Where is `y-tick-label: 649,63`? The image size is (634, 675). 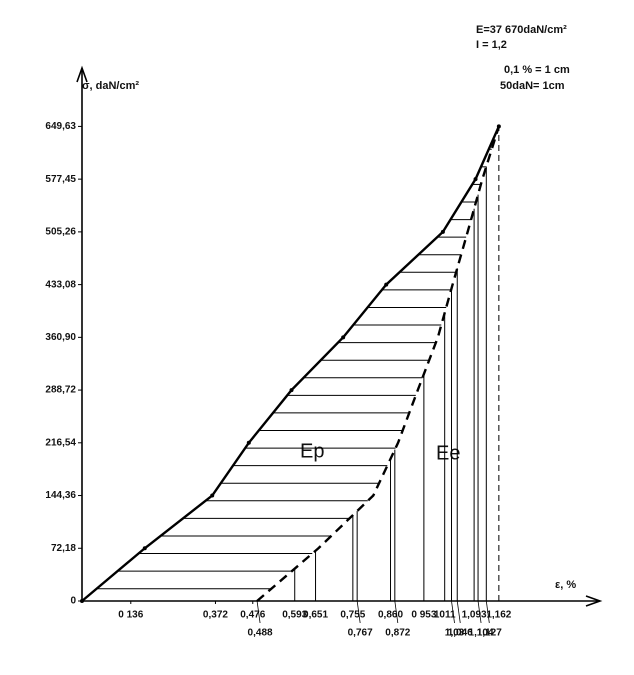 y-tick-label: 649,63 is located at coordinates (60, 126).